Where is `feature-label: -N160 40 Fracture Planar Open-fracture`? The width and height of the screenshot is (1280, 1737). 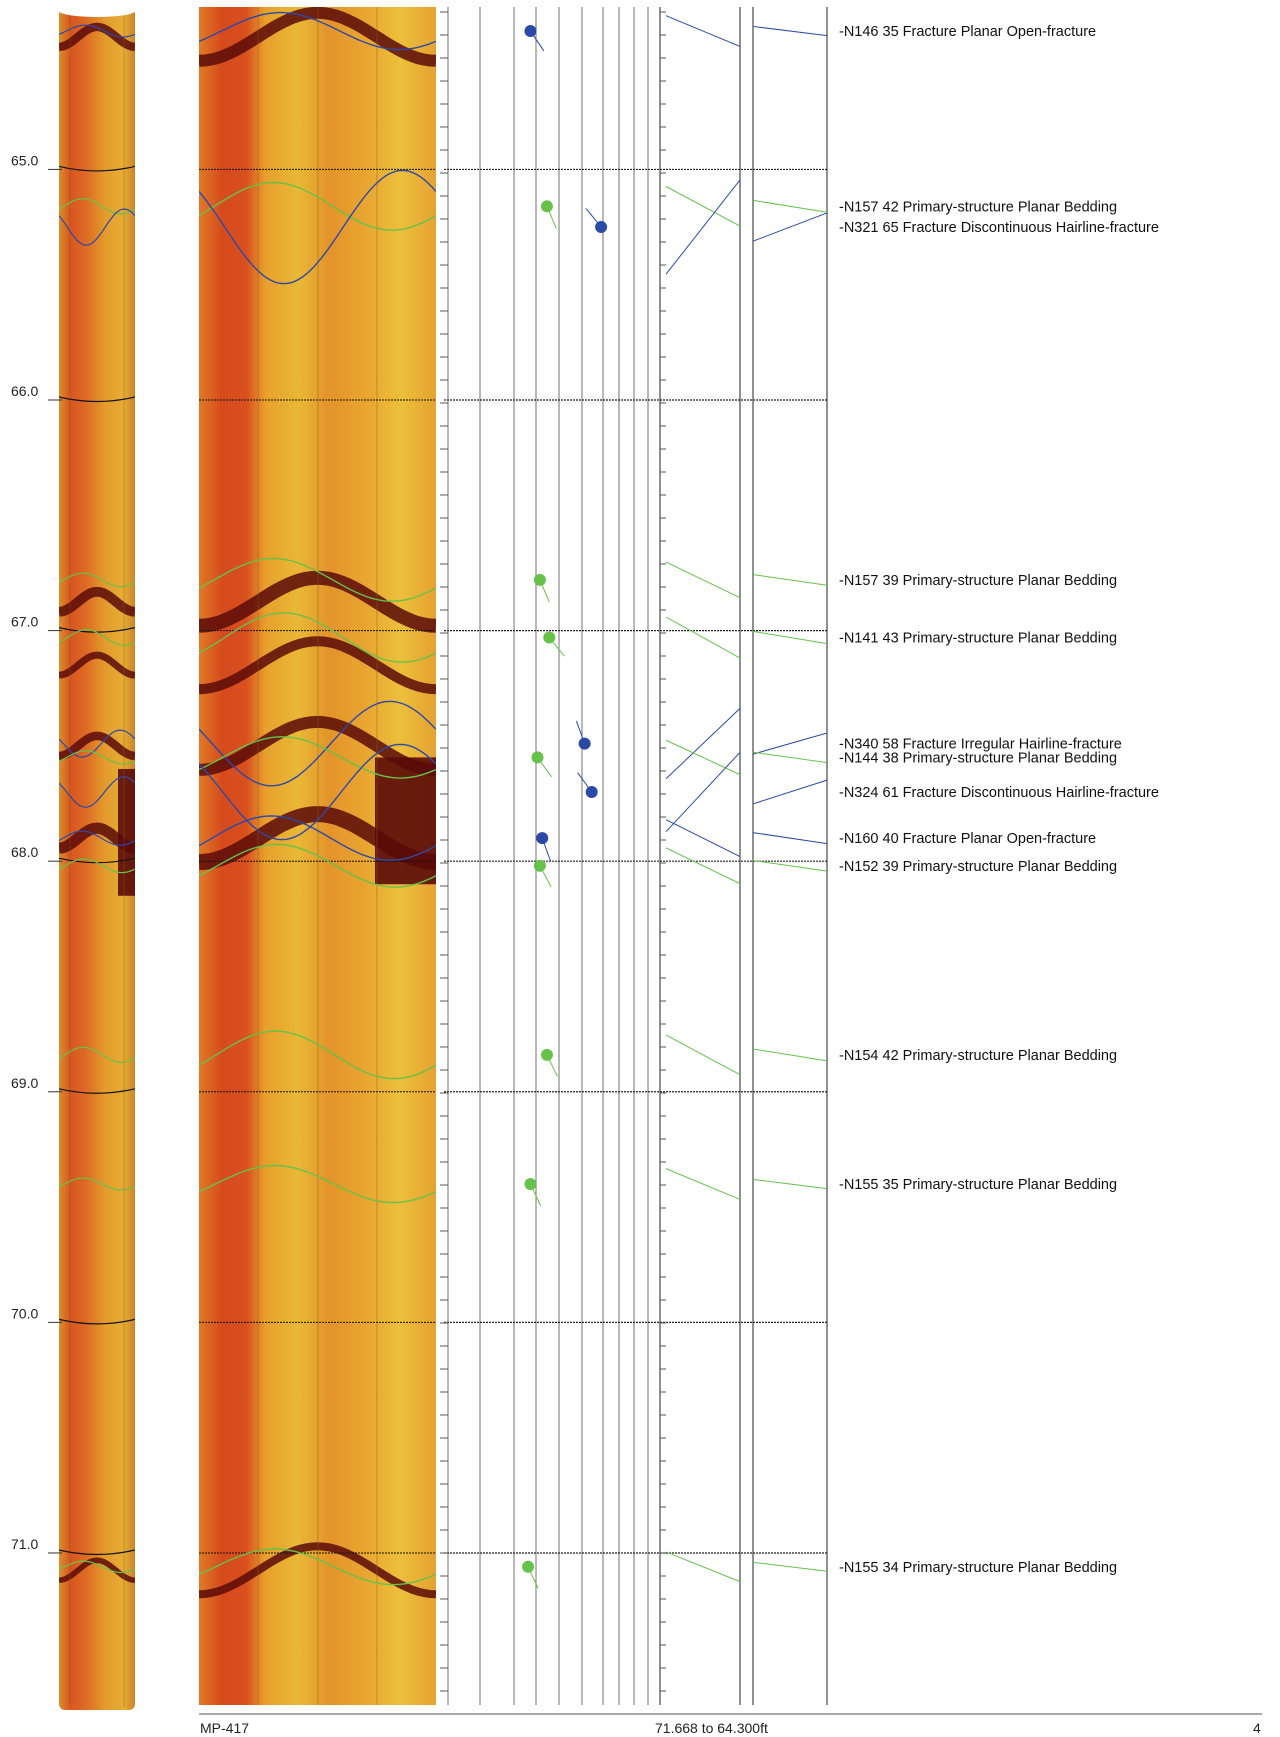
feature-label: -N160 40 Fracture Planar Open-fracture is located at coordinates (967, 839).